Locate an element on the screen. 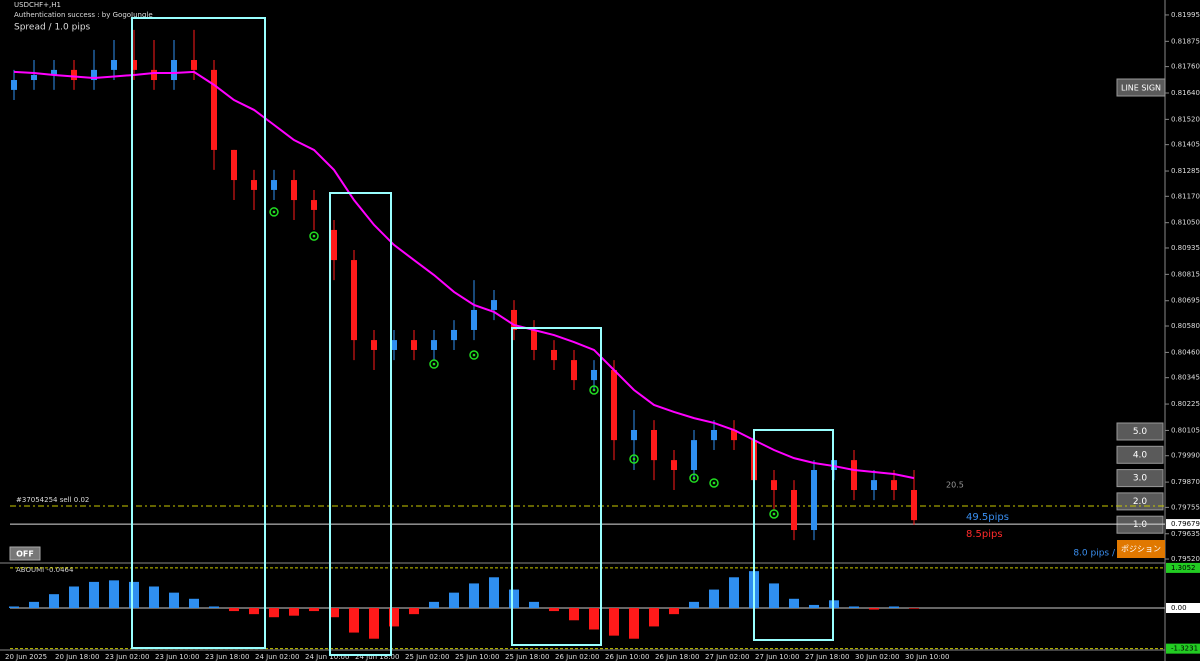 This screenshot has width=1200, height=661. close-button: ポジション is located at coordinates (1141, 549).